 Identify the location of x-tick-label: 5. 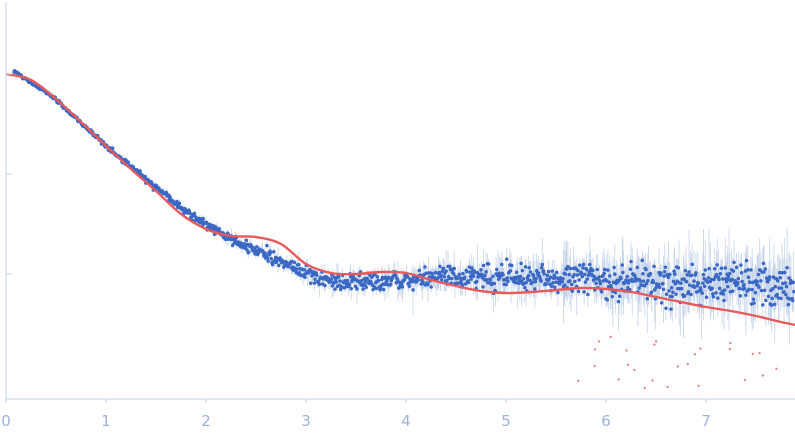
(506, 421).